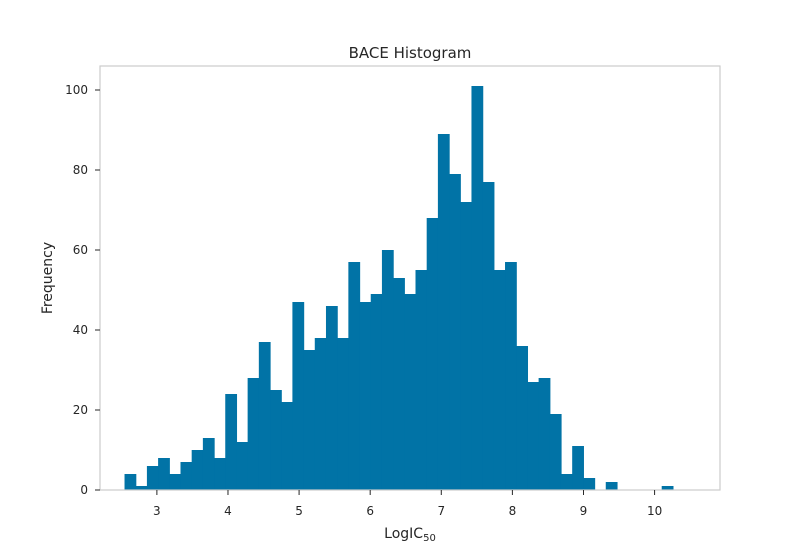 The height and width of the screenshot is (554, 800). I want to click on x-tick-label: 8, so click(513, 511).